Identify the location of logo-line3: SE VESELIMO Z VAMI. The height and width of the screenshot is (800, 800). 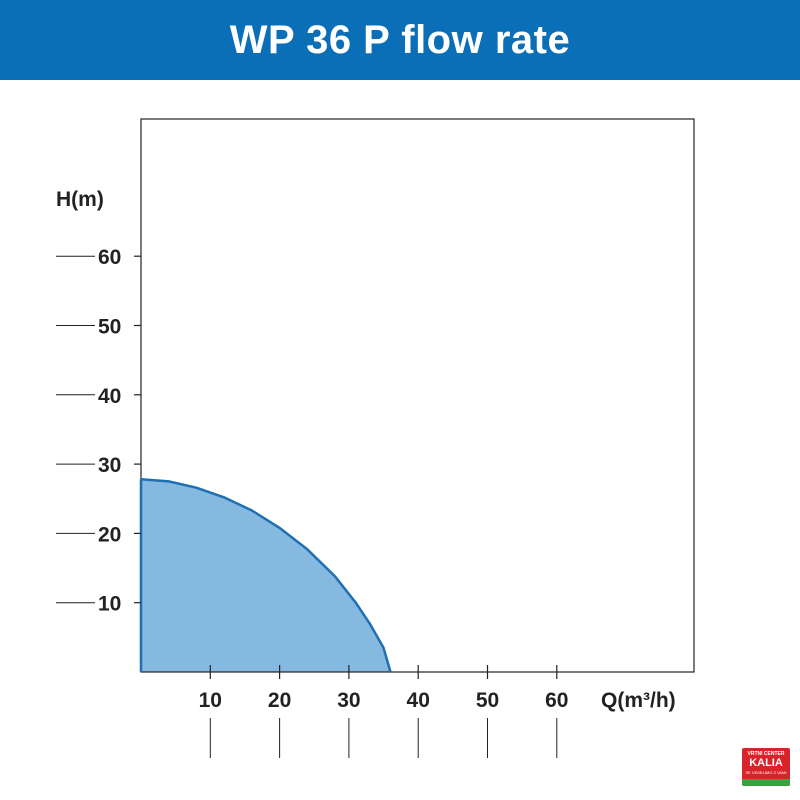
(766, 772).